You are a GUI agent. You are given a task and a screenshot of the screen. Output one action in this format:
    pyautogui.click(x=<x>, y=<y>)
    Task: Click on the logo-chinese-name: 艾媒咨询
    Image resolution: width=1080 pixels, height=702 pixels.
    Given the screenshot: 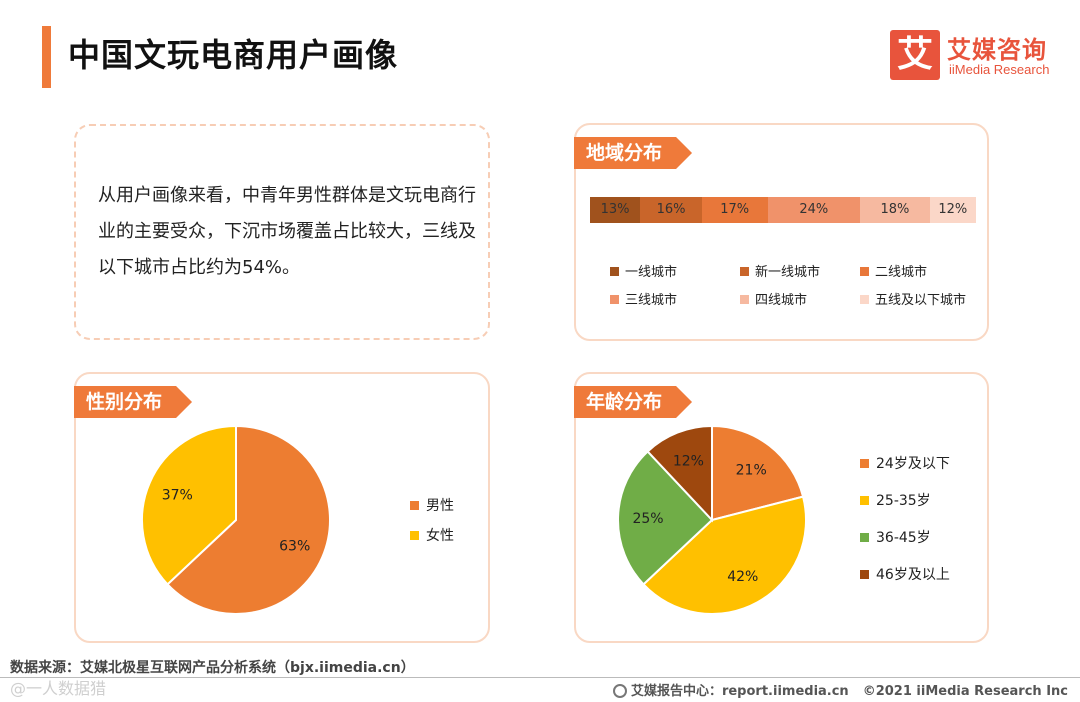 What is the action you would take?
    pyautogui.click(x=997, y=50)
    